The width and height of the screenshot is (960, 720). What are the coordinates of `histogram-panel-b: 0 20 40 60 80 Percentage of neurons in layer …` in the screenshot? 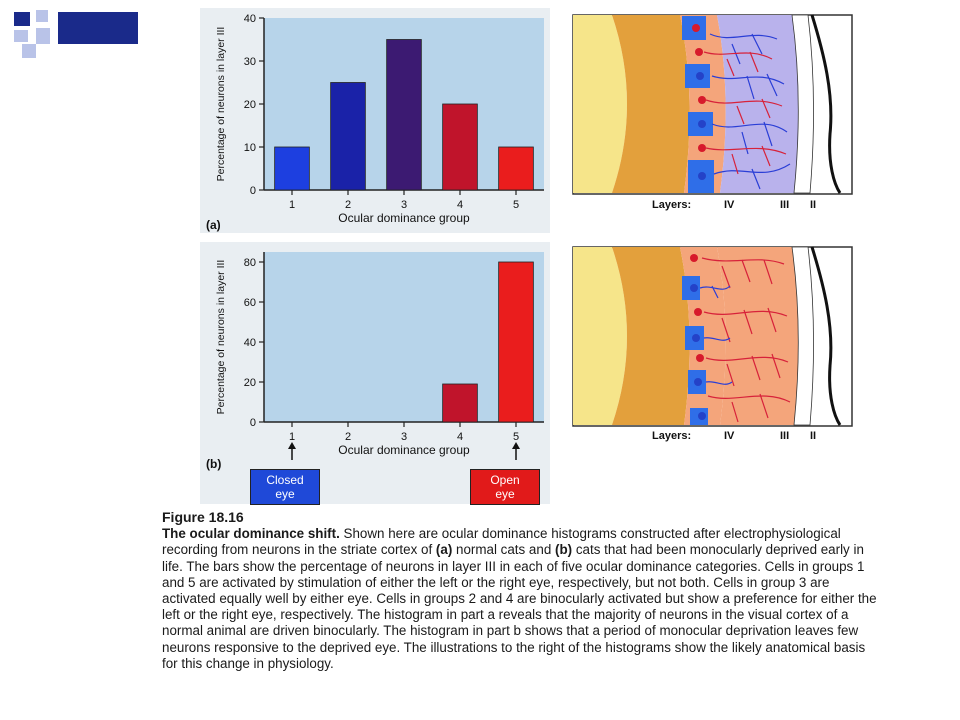 It's located at (375, 373).